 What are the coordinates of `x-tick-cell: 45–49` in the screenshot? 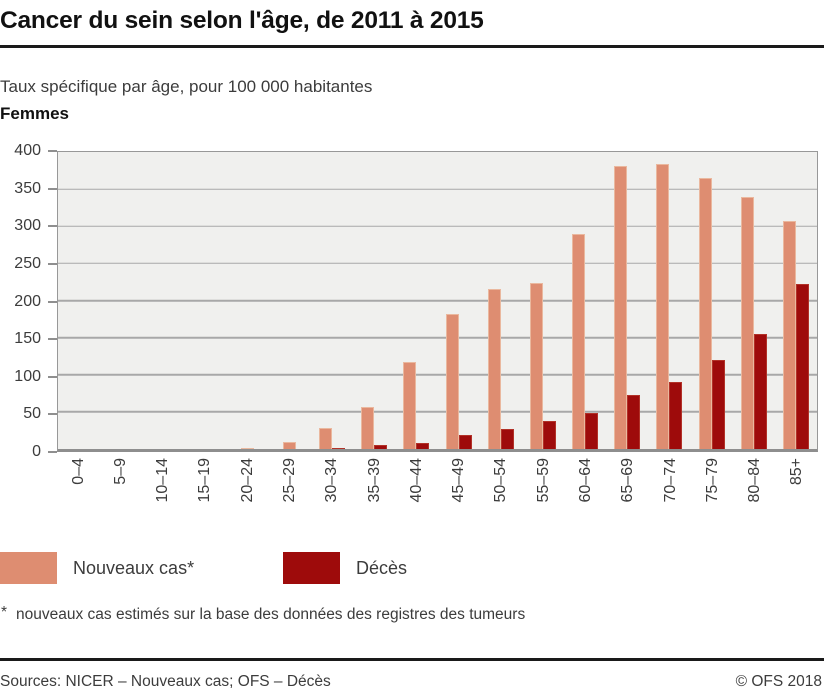 It's located at (459, 502).